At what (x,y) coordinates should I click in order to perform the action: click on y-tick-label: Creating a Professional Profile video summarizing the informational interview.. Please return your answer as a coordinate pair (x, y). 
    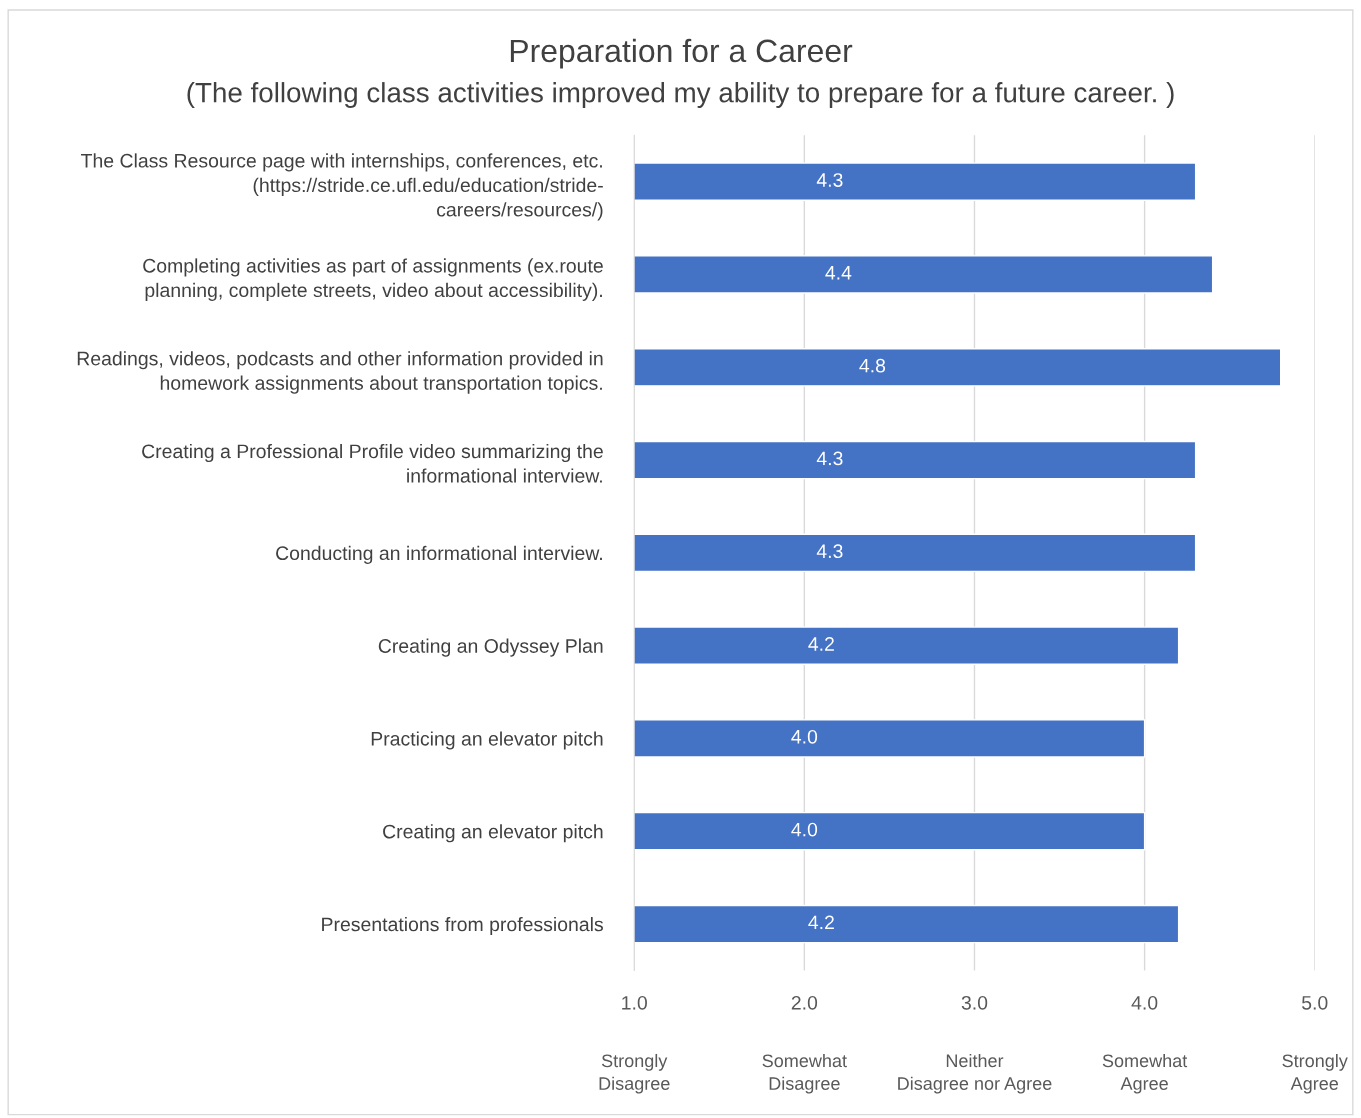
    Looking at the image, I should click on (372, 463).